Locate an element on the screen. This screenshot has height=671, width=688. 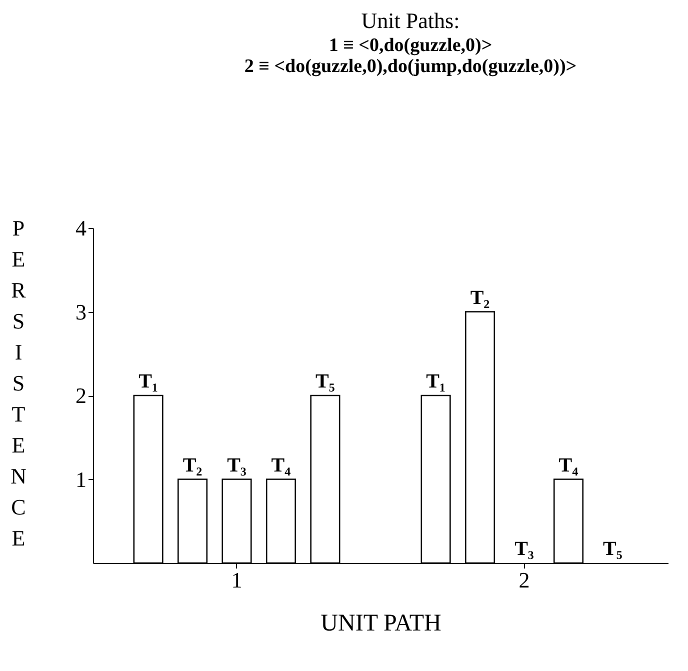
series-label: T₃ is located at coordinates (236, 465).